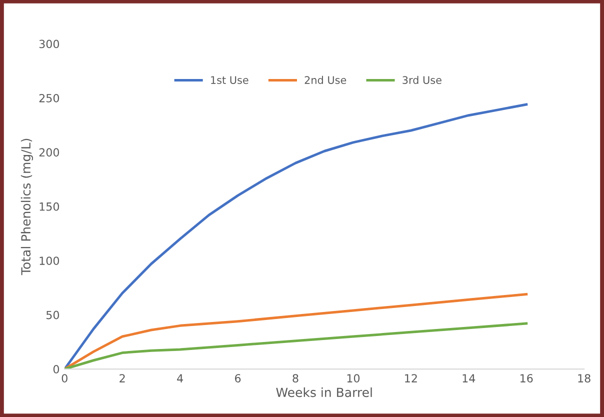 Image resolution: width=604 pixels, height=417 pixels. I want to click on y-tick-label: 200, so click(49, 152).